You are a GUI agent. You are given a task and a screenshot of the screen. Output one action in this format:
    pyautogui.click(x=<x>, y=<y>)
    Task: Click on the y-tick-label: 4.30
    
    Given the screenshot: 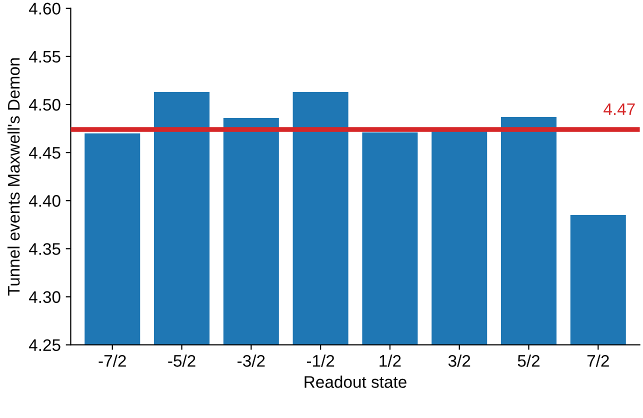 What is the action you would take?
    pyautogui.click(x=44, y=297)
    